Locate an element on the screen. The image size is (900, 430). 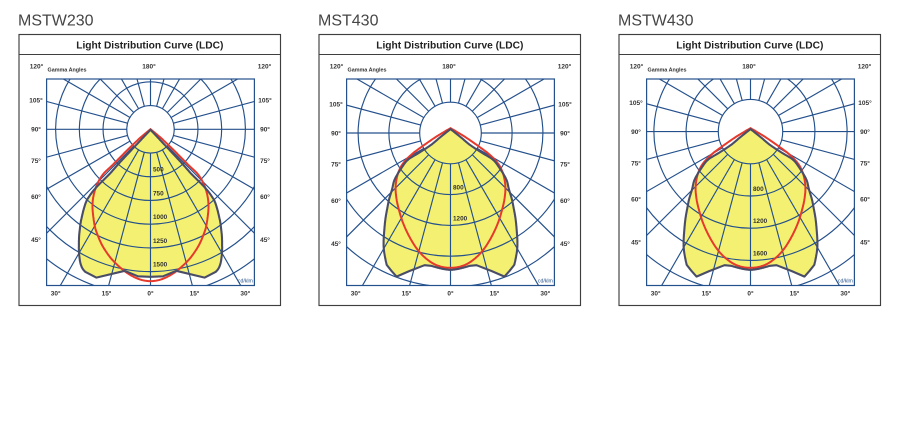
svg-text: 1600 is located at coordinates (760, 253).